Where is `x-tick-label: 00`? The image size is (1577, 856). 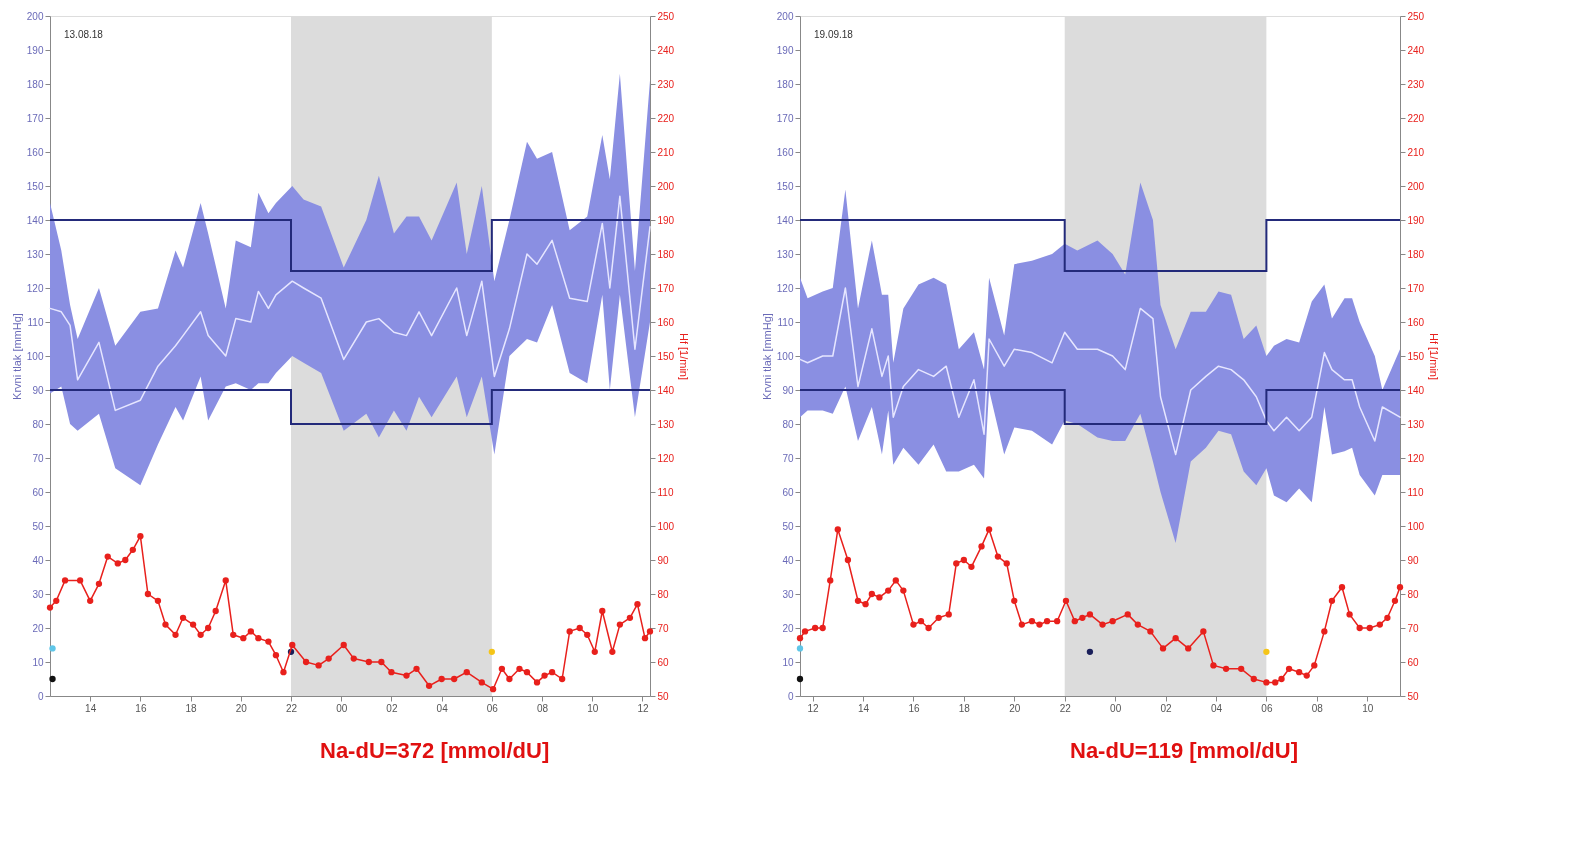
x-tick-label: 00 is located at coordinates (342, 708).